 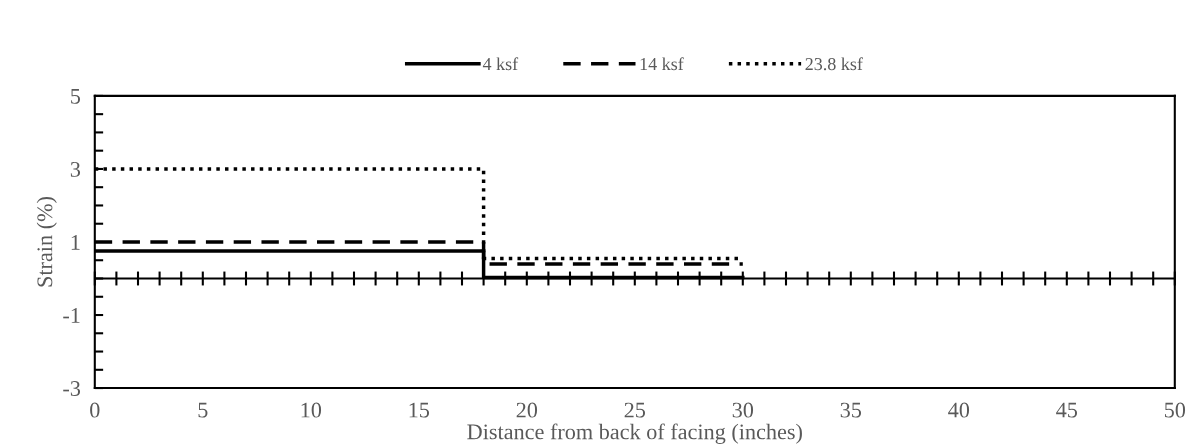 I want to click on x-tick-label: 25, so click(x=635, y=410).